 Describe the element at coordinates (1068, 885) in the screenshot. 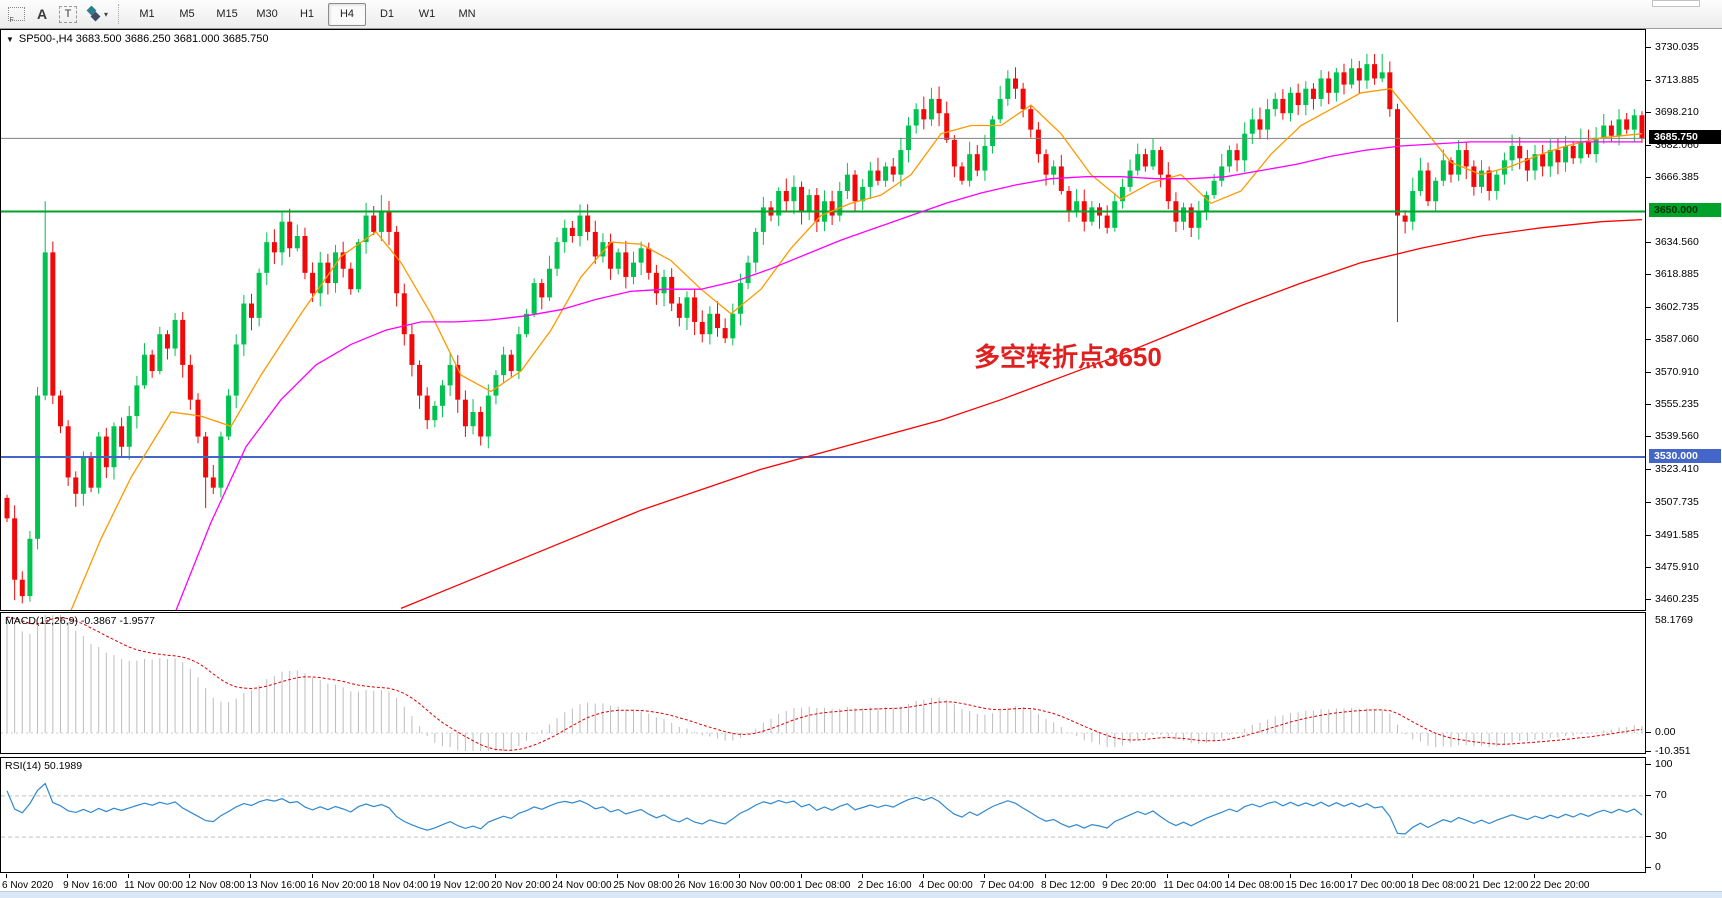

I see `time-axis-value: 8 Dec 12:00` at that location.